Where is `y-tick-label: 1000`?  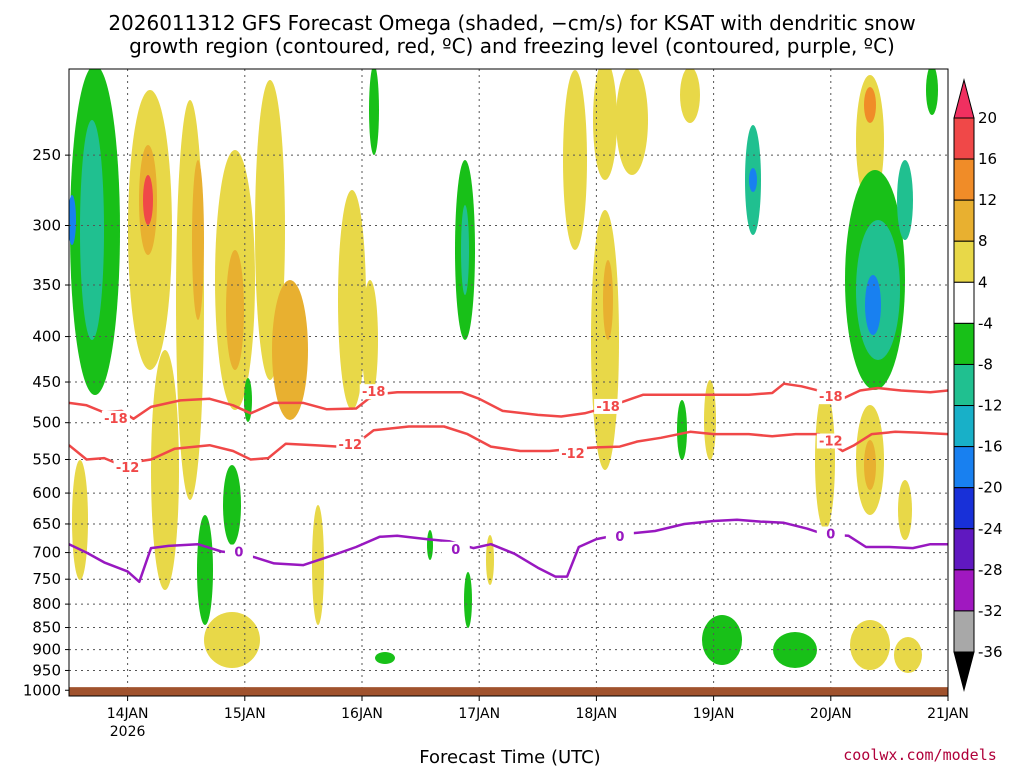 y-tick-label: 1000 is located at coordinates (42, 690).